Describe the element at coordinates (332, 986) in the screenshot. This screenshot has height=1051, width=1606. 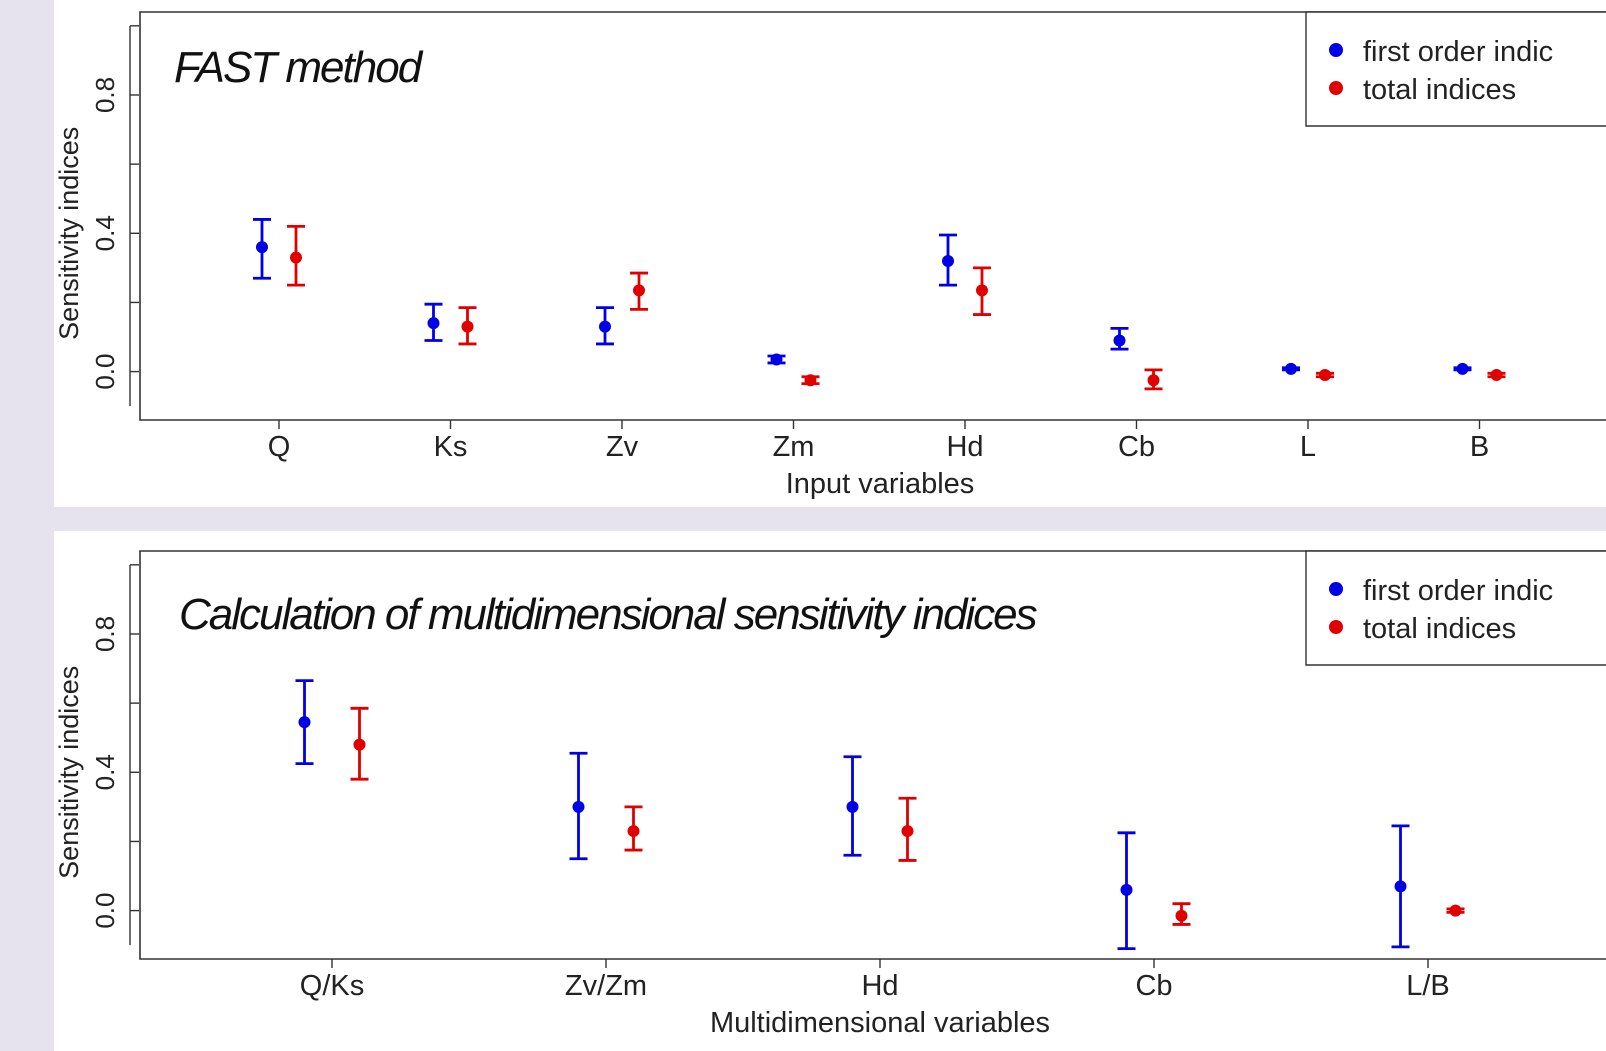
I see `x-tick-label: Q/Ks` at that location.